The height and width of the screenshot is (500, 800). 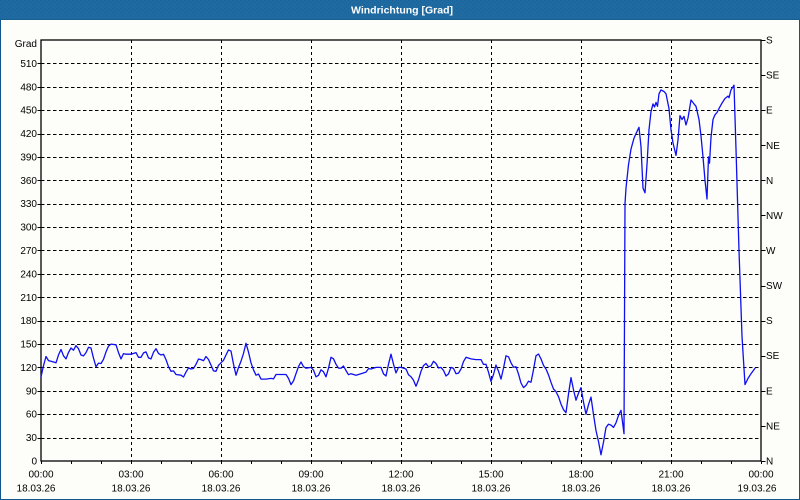 What do you see at coordinates (774, 286) in the screenshot?
I see `svg-text: SW` at bounding box center [774, 286].